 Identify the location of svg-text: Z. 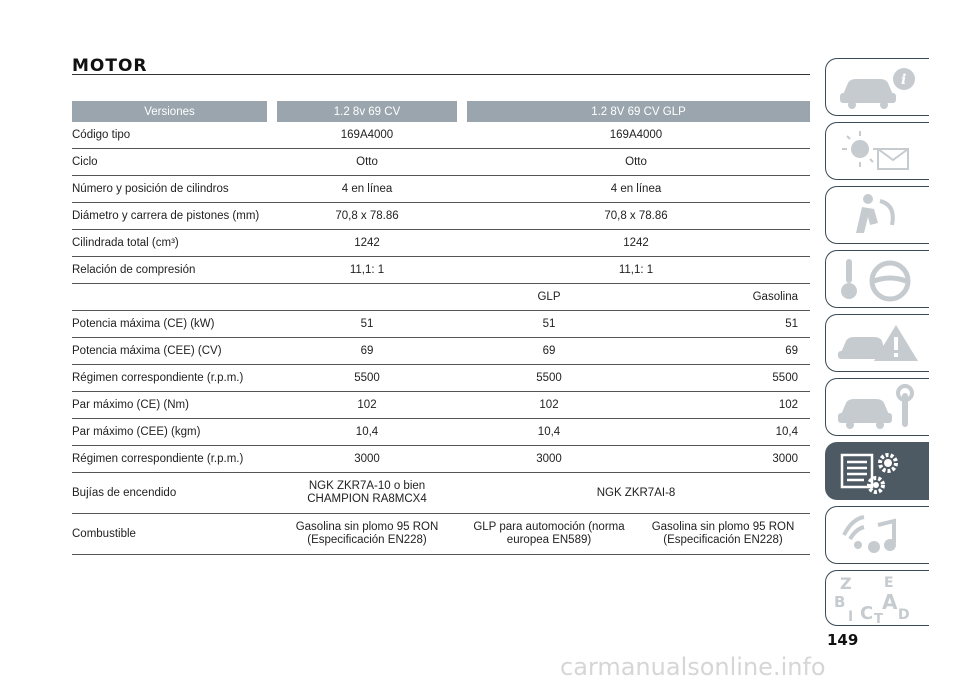
(846, 584).